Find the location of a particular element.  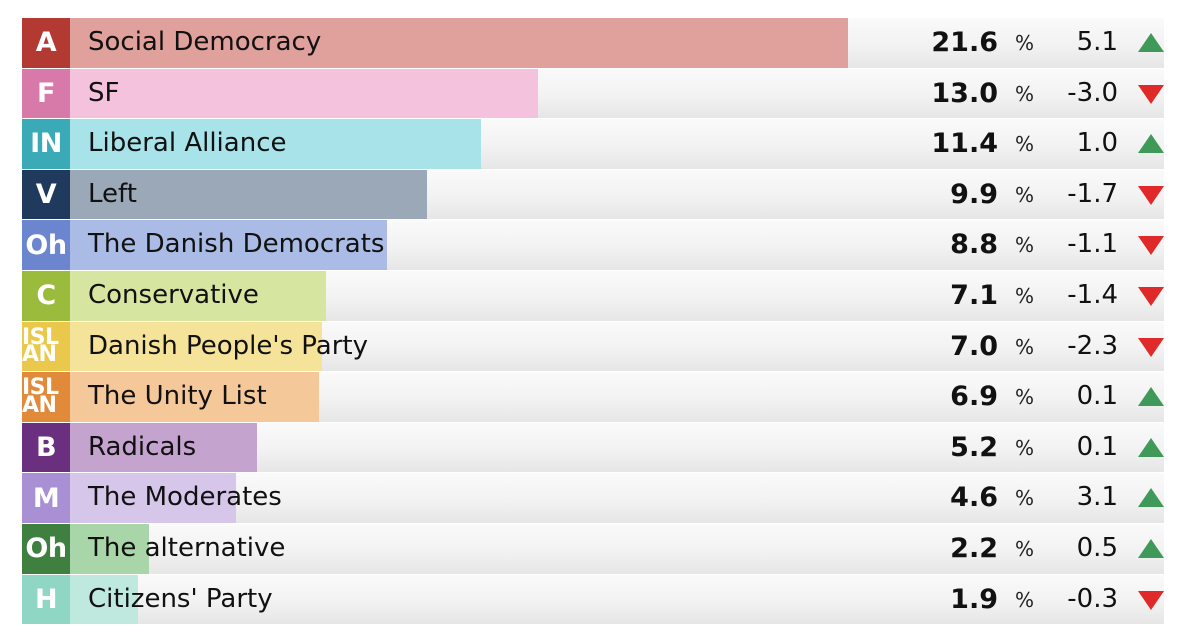

change-value: -3.0 is located at coordinates (1092, 92).